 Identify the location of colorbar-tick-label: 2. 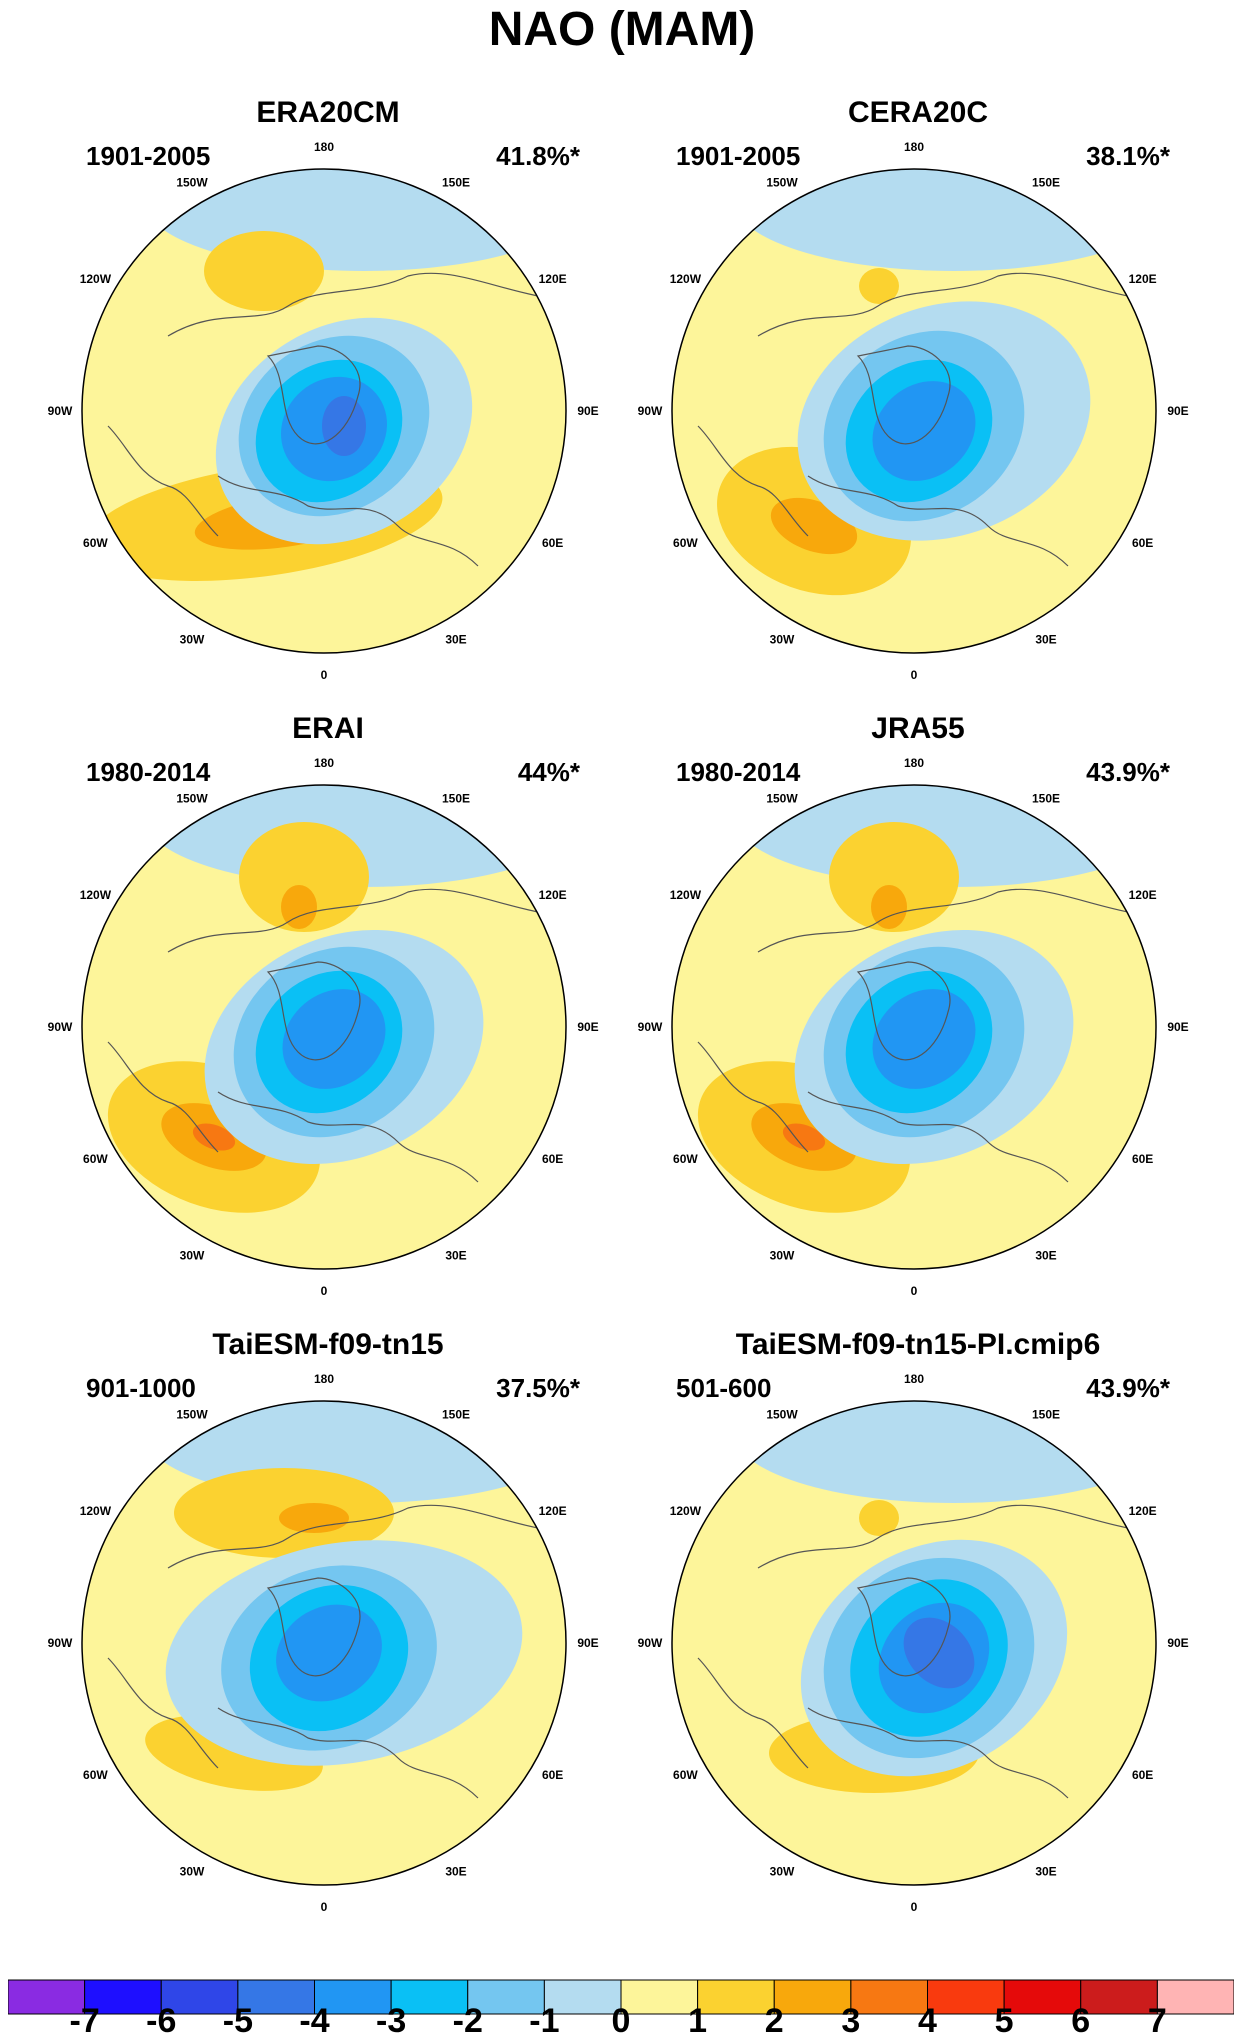
(774, 2021).